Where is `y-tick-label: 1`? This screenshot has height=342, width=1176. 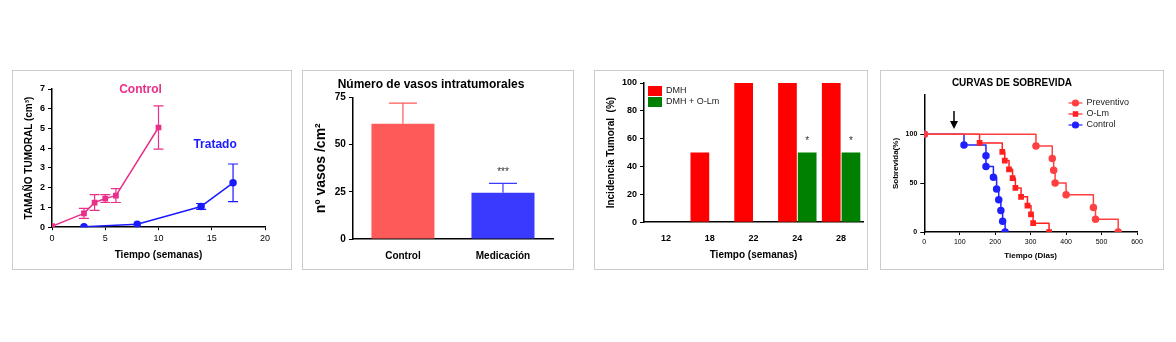
y-tick-label: 1 is located at coordinates (42, 206).